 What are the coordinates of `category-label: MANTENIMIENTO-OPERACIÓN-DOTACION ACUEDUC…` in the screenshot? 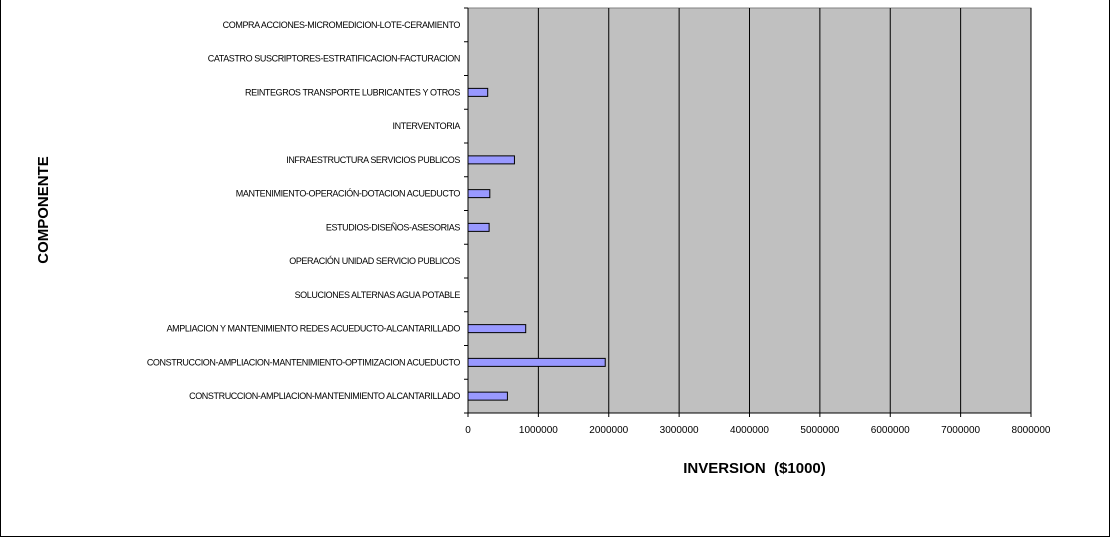 It's located at (348, 194).